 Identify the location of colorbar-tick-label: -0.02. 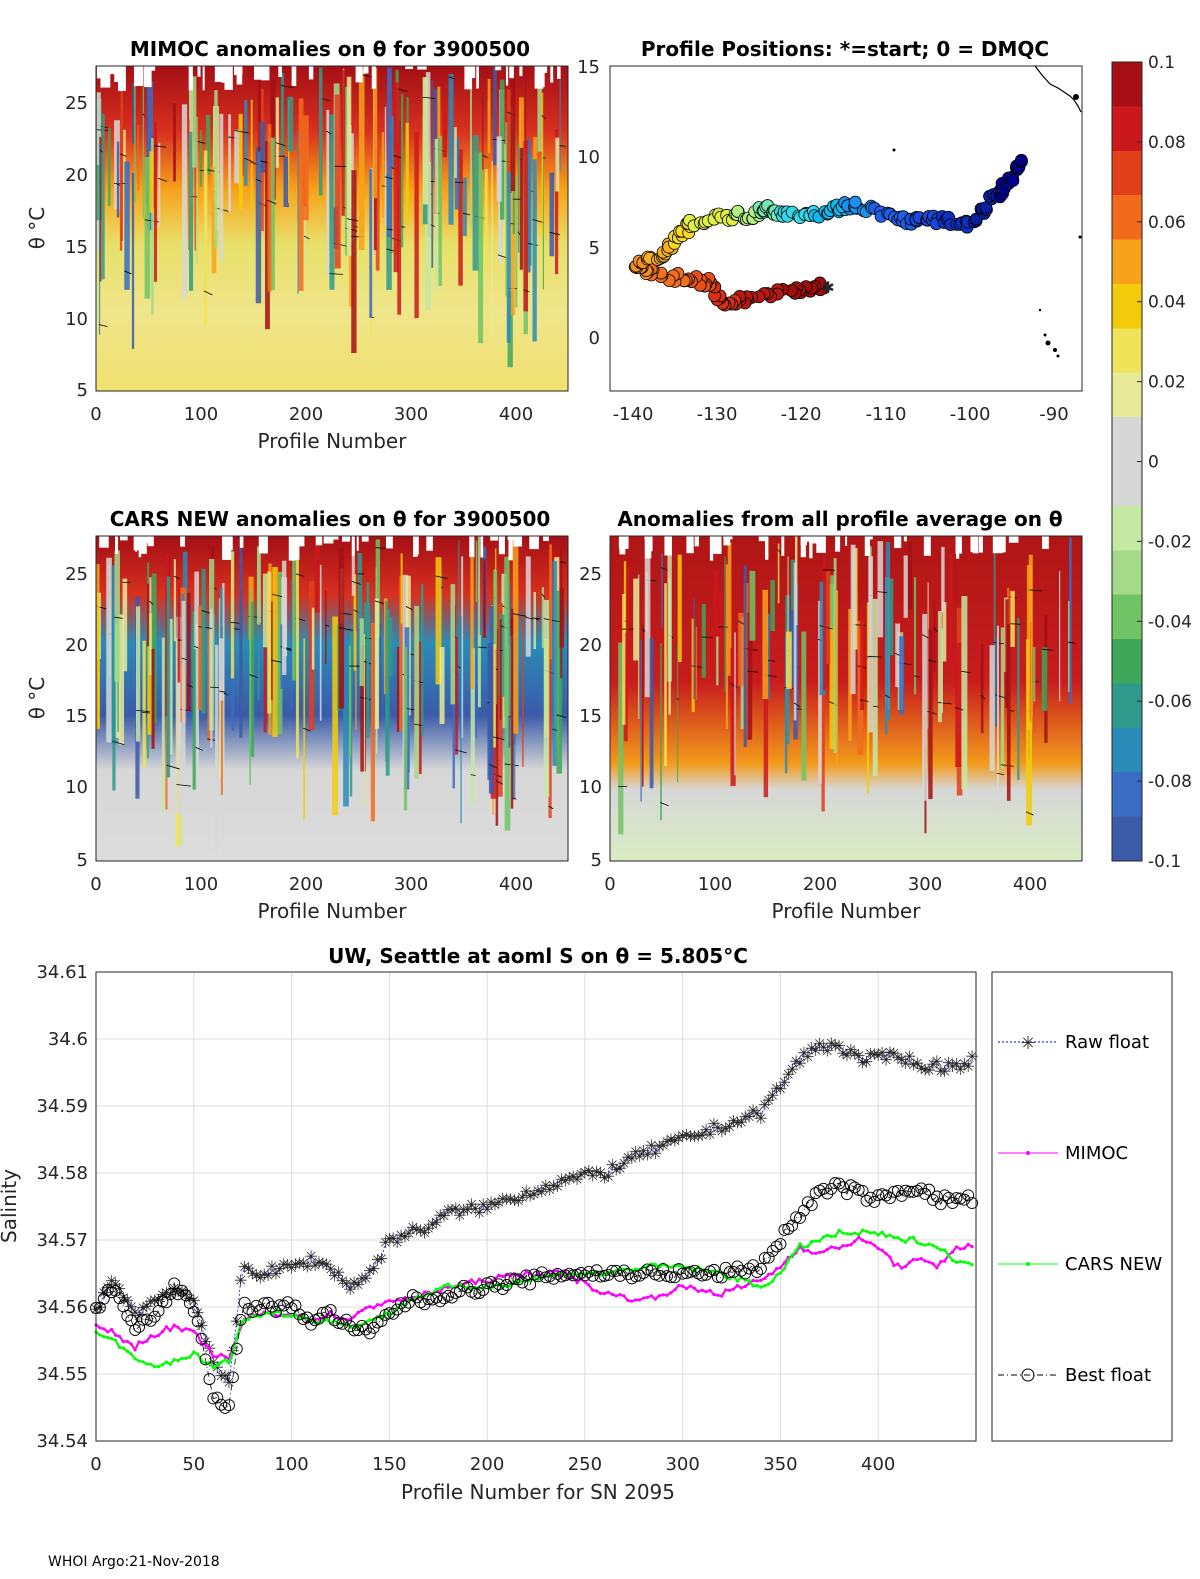
(1170, 542).